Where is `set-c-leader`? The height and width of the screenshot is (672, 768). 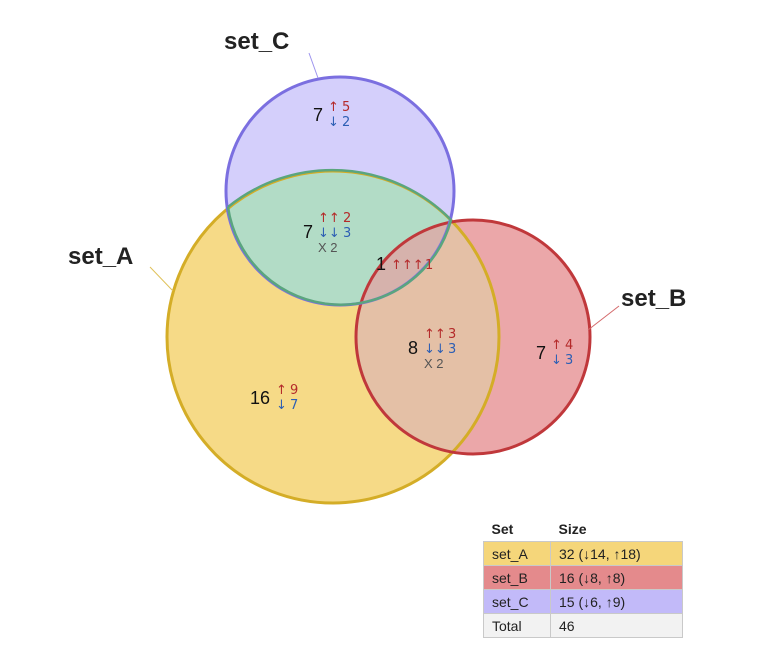 set-c-leader is located at coordinates (313, 65).